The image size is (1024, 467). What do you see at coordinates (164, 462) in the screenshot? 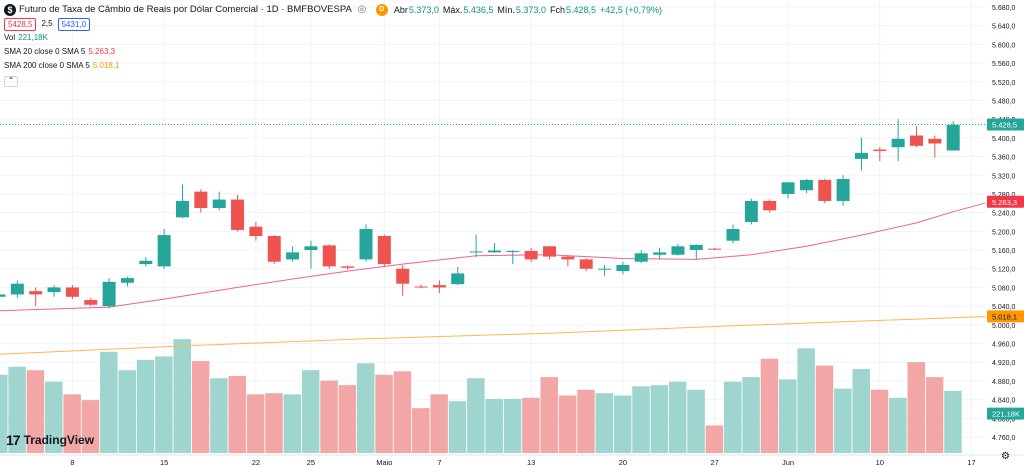
I see `time-tick-label: 15` at bounding box center [164, 462].